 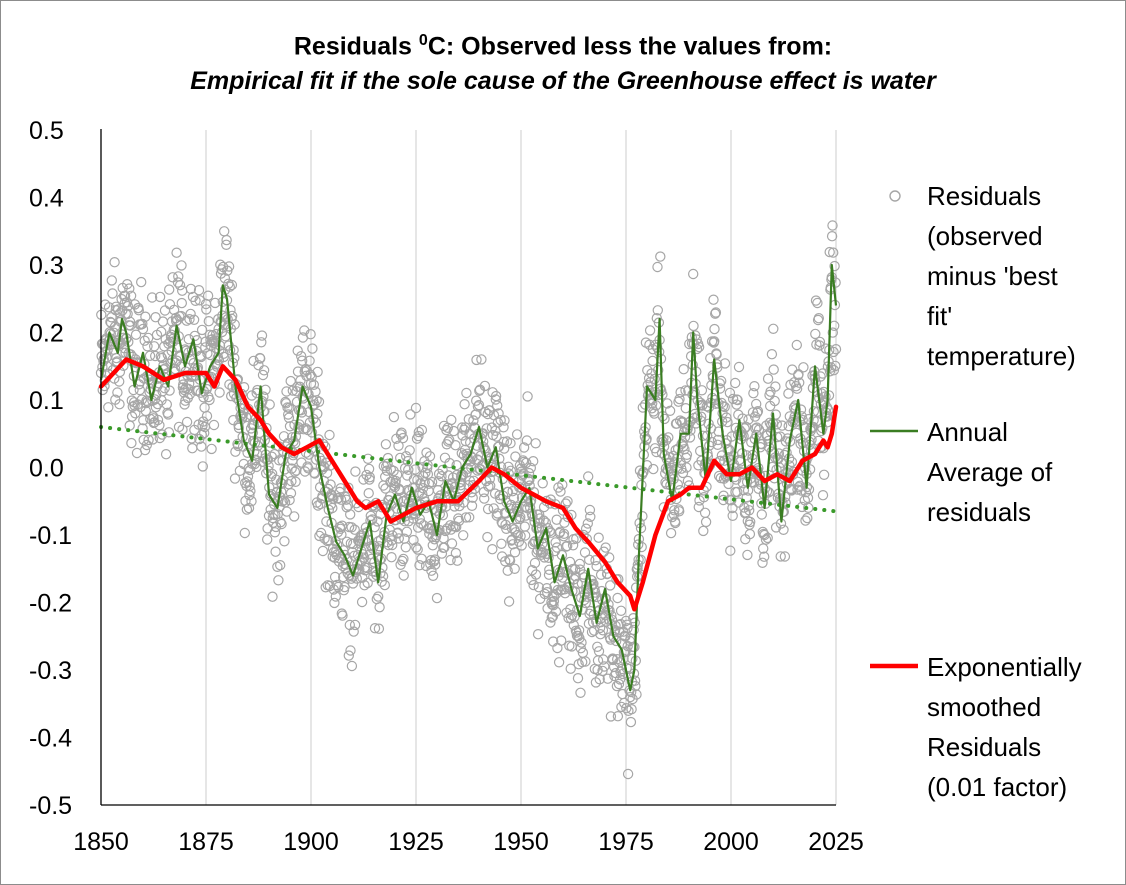 I want to click on y-tick-label: -0.1, so click(x=50, y=536).